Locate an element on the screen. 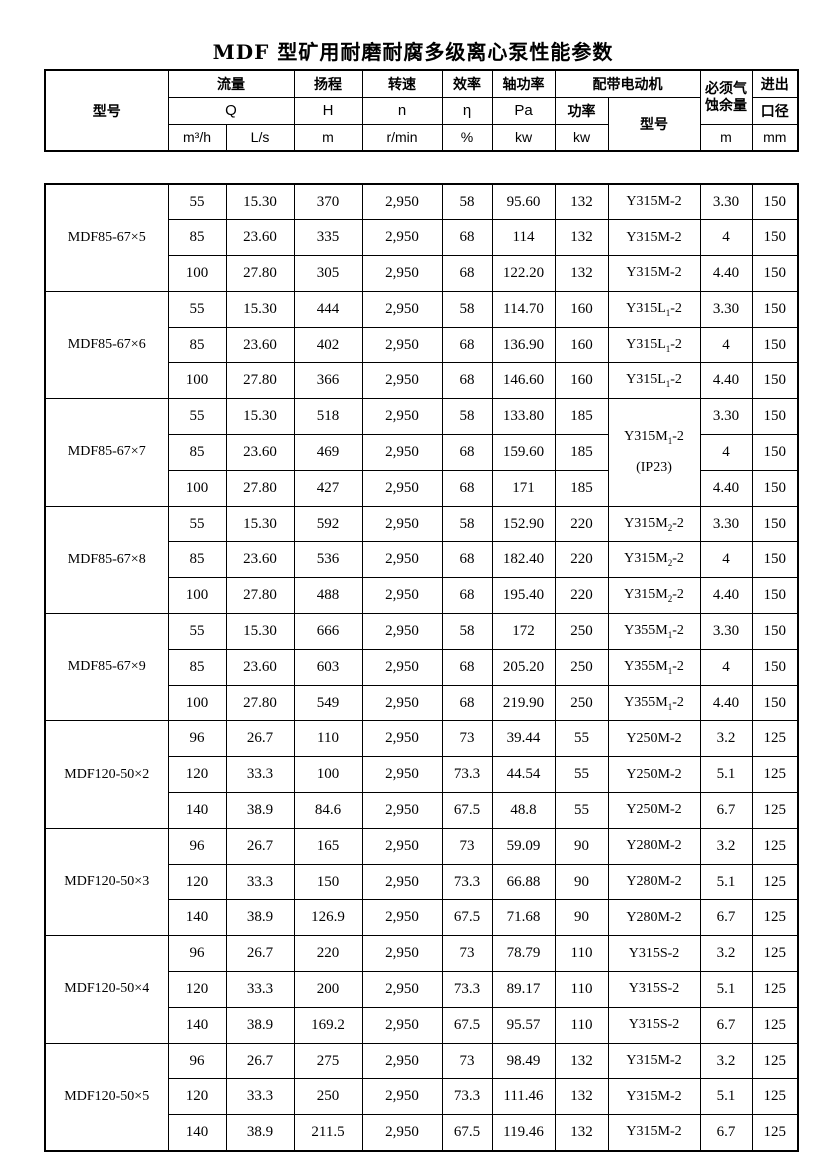 The width and height of the screenshot is (826, 1165). motor-model-text: Y355M1-2 is located at coordinates (654, 631).